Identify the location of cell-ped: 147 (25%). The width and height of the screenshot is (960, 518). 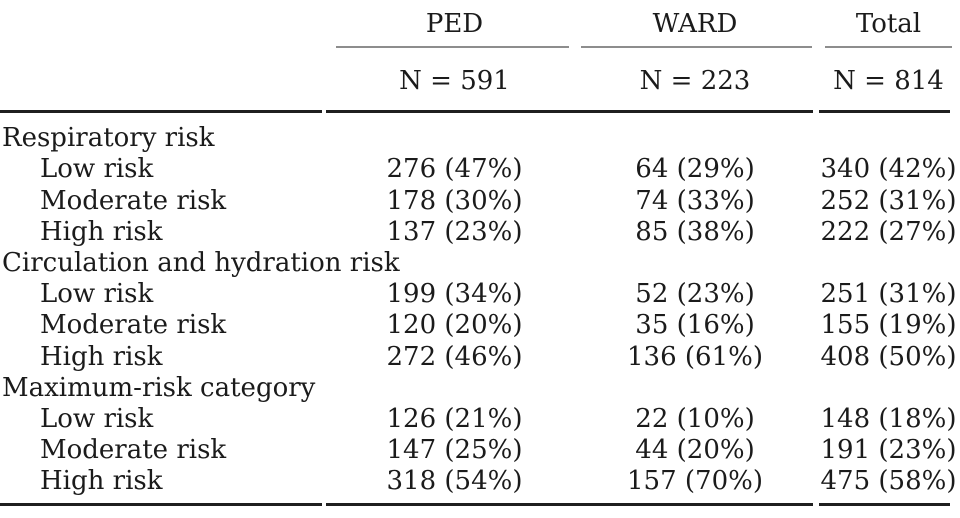
(454, 450).